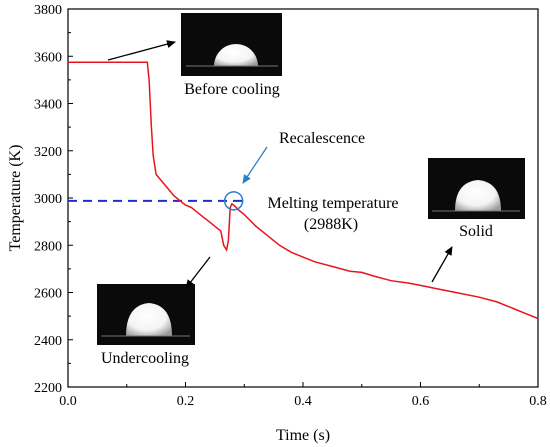  Describe the element at coordinates (198, 272) in the screenshot. I see `undercooling-arrow` at that location.